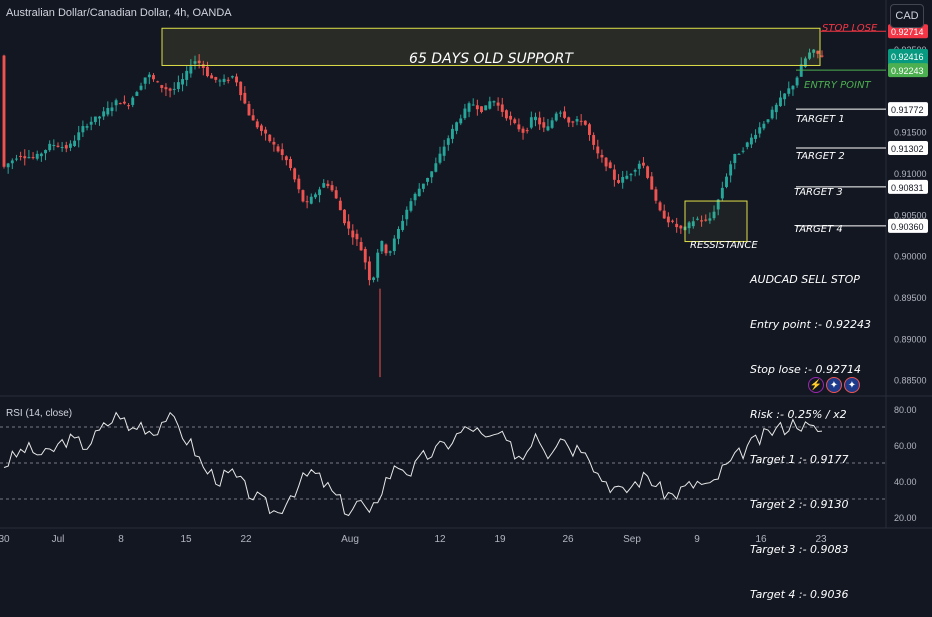 The width and height of the screenshot is (932, 617). Describe the element at coordinates (905, 410) in the screenshot. I see `rsi-tick-label: 80.00` at that location.